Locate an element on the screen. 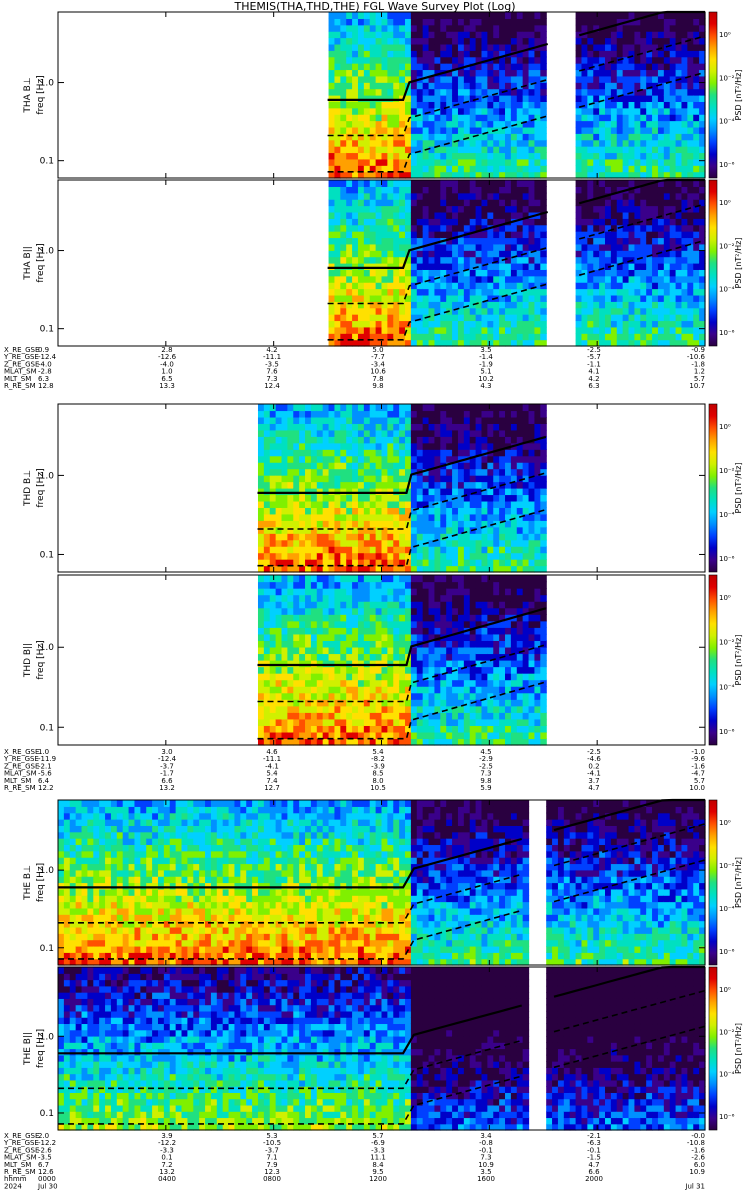 This screenshot has width=750, height=1200. frequency-trace is located at coordinates (402, 464).